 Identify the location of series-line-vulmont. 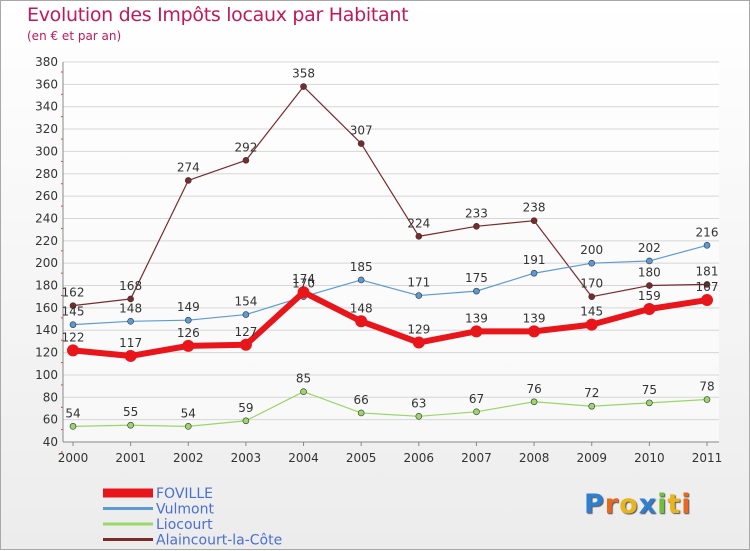
(390, 285).